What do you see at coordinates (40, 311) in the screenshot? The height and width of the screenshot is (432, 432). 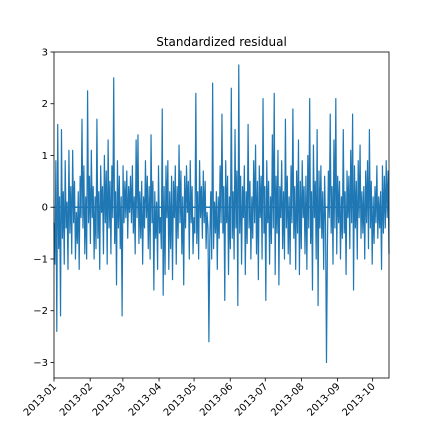 I see `y-tick-label: −2` at bounding box center [40, 311].